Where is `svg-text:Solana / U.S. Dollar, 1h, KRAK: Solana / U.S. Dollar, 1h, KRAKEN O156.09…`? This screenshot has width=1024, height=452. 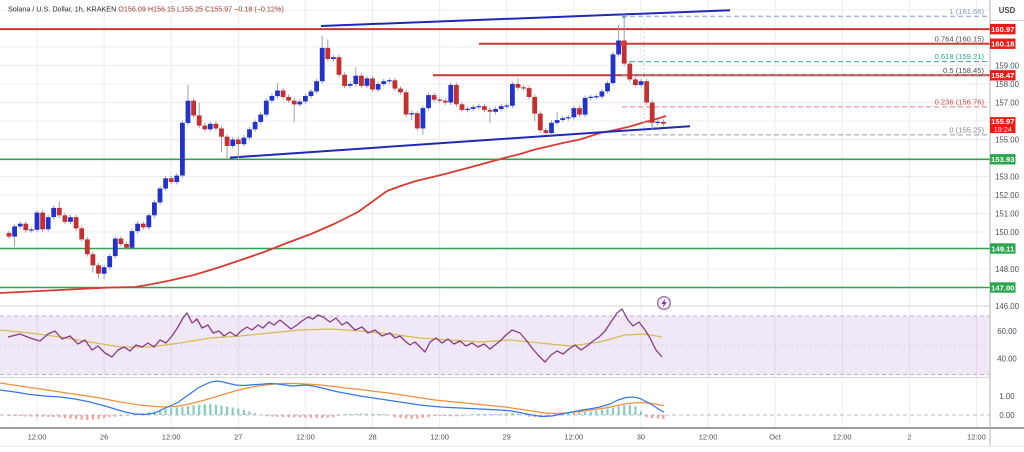
svg-text:Solana / U.S. Dollar, 1h, KRAK: Solana / U.S. Dollar, 1h, KRAKEN O156.09… is located at coordinates (146, 9).